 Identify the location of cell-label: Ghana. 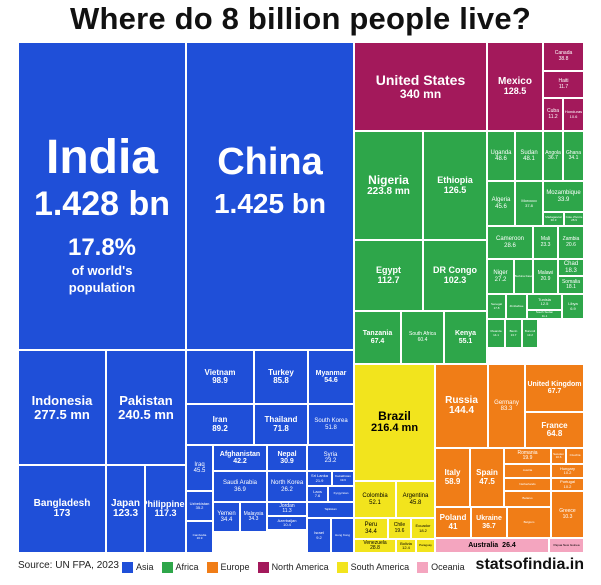
(573, 152).